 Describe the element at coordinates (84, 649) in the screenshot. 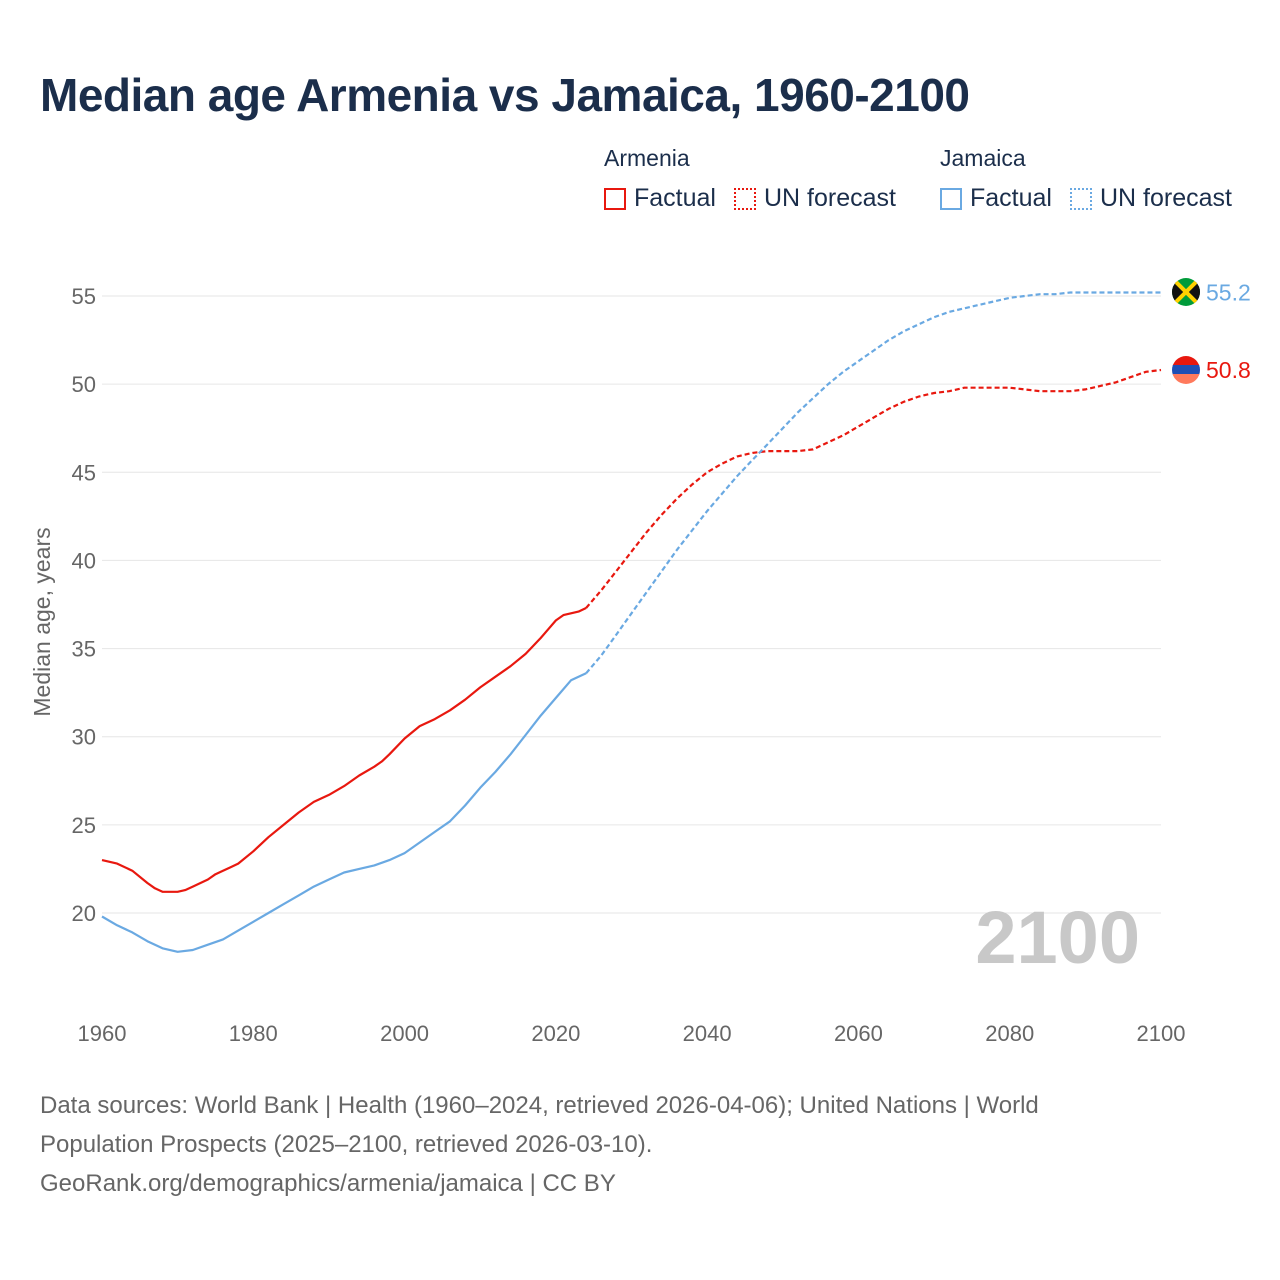

I see `y-tick-label: 35` at that location.